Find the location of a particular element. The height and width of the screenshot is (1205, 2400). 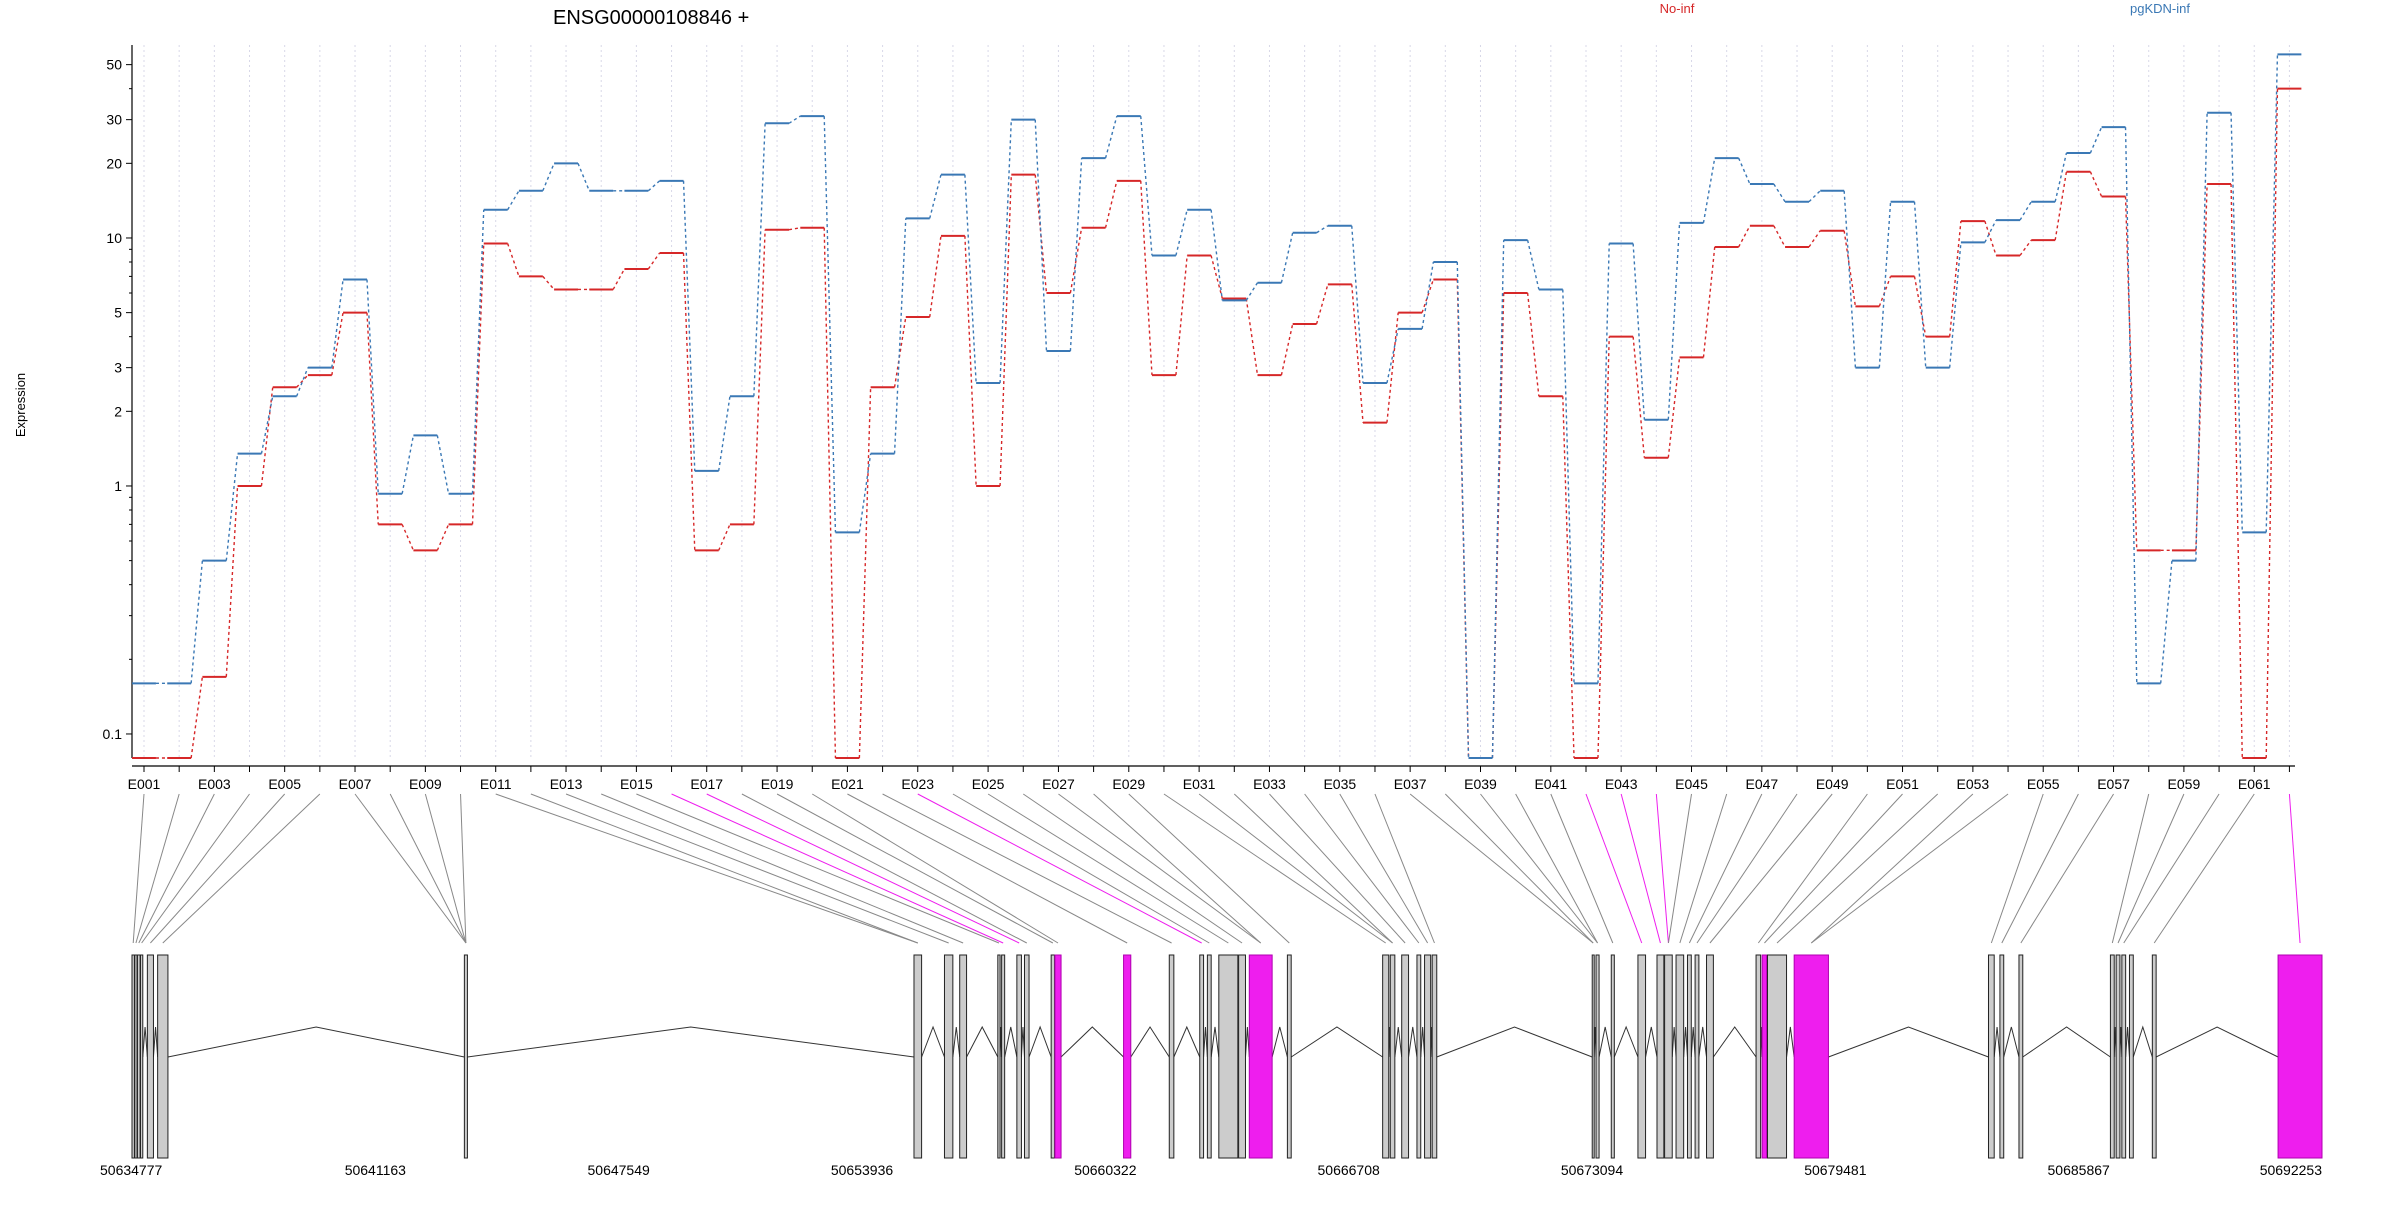

x-tick-label: E003 is located at coordinates (214, 784).